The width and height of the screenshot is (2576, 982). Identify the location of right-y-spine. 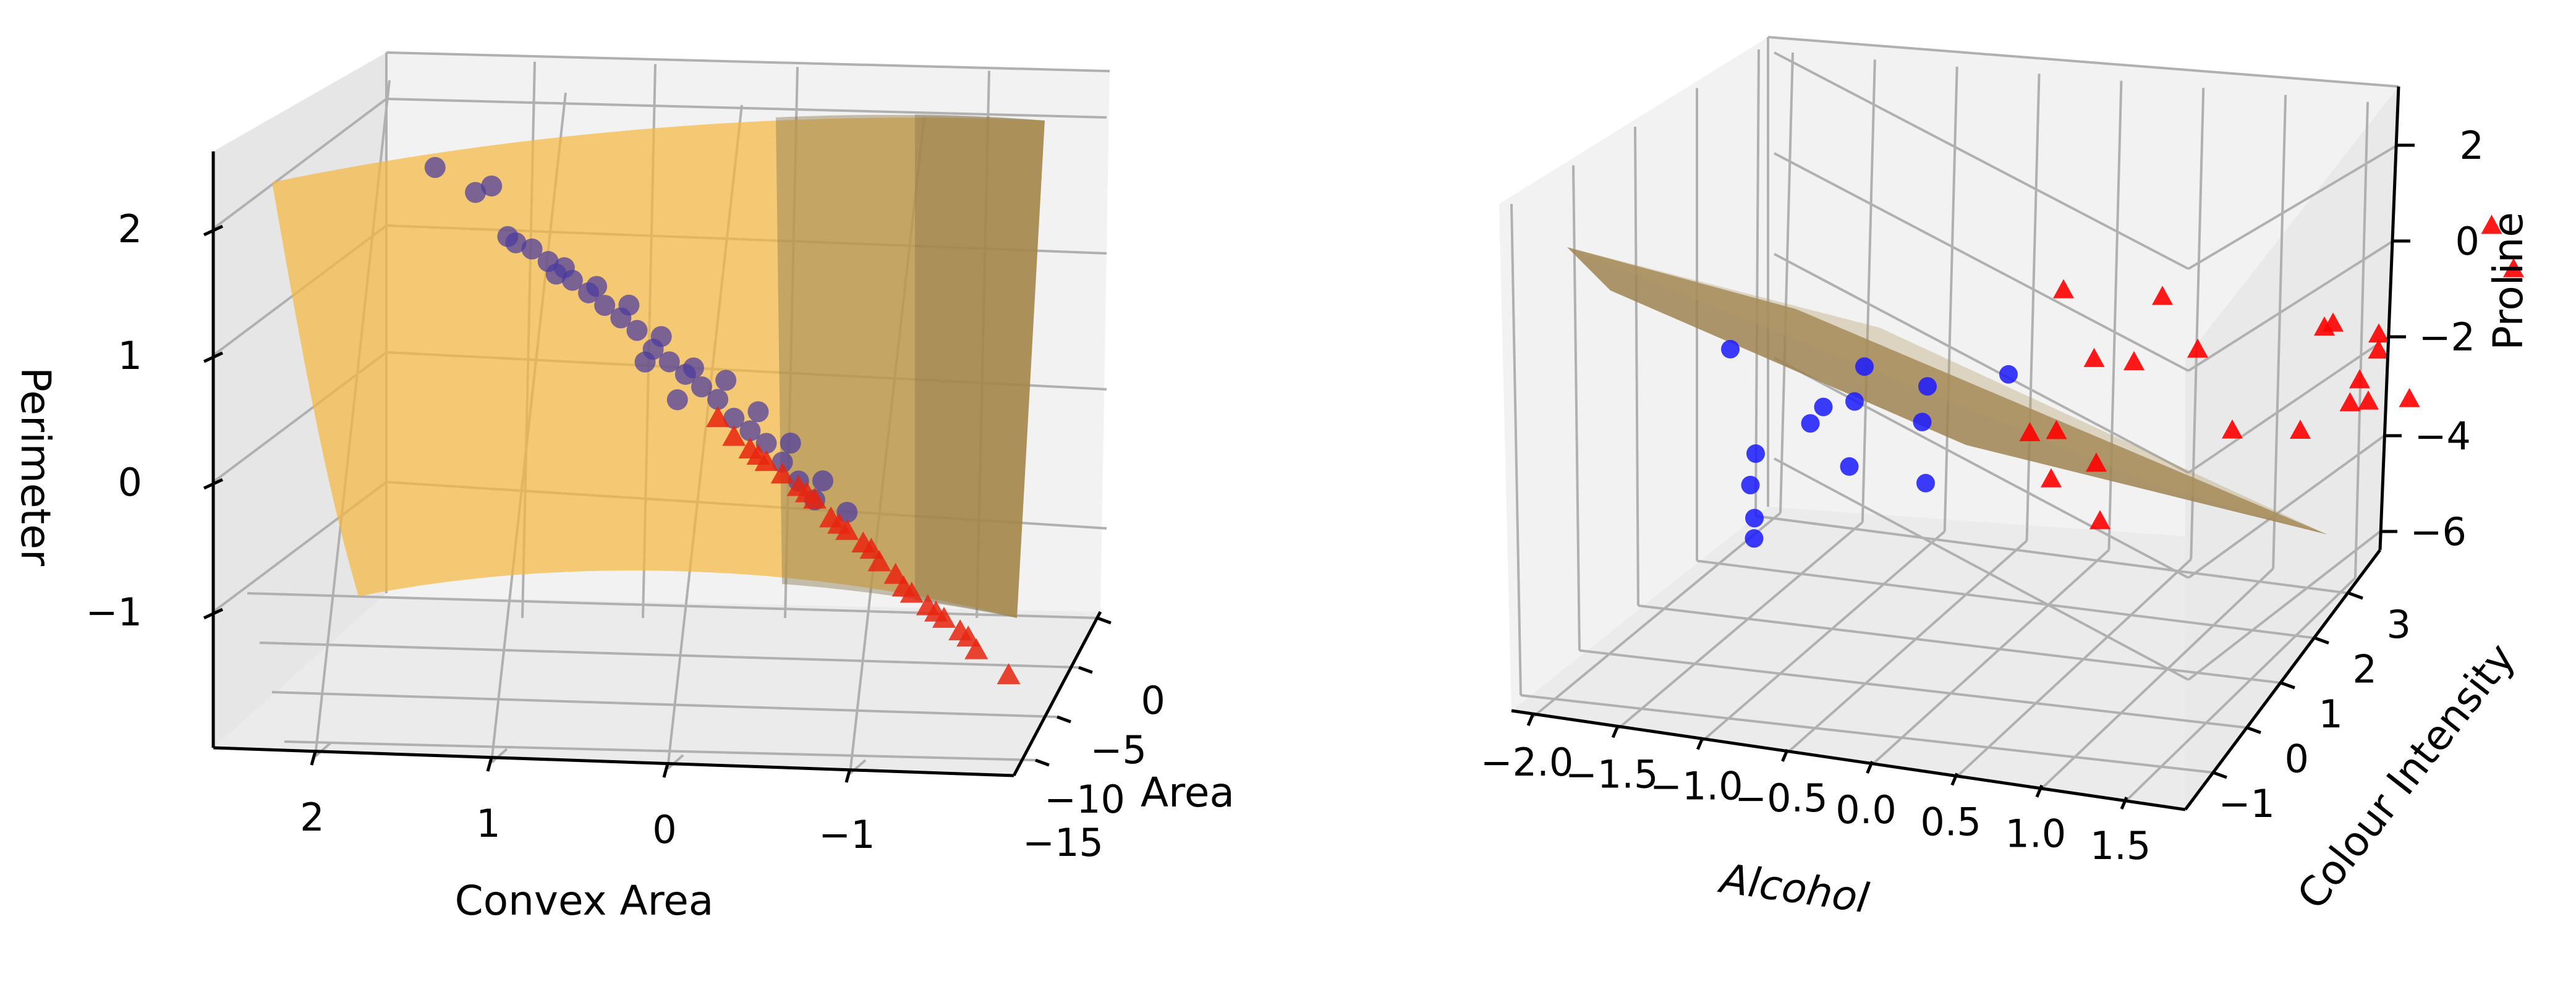
(2282, 680).